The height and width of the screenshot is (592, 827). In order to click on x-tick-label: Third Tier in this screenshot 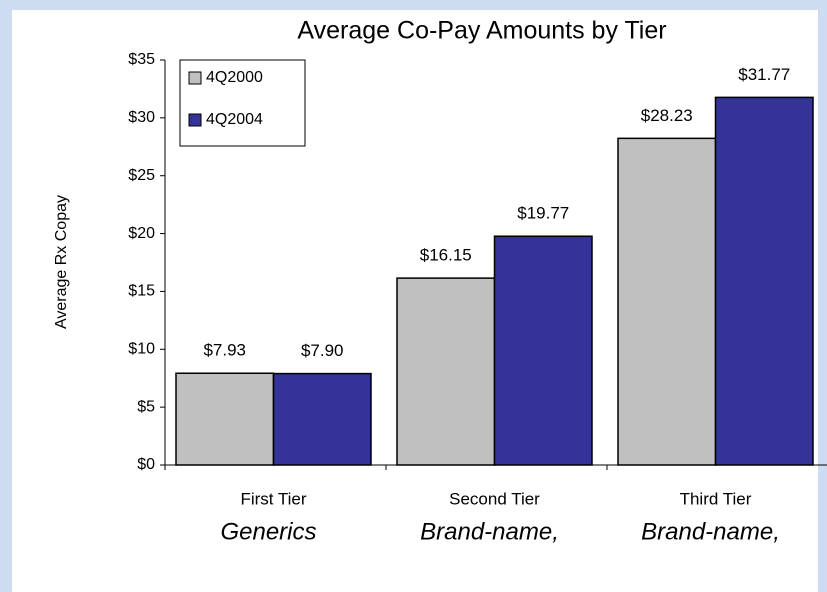, I will do `click(716, 498)`.